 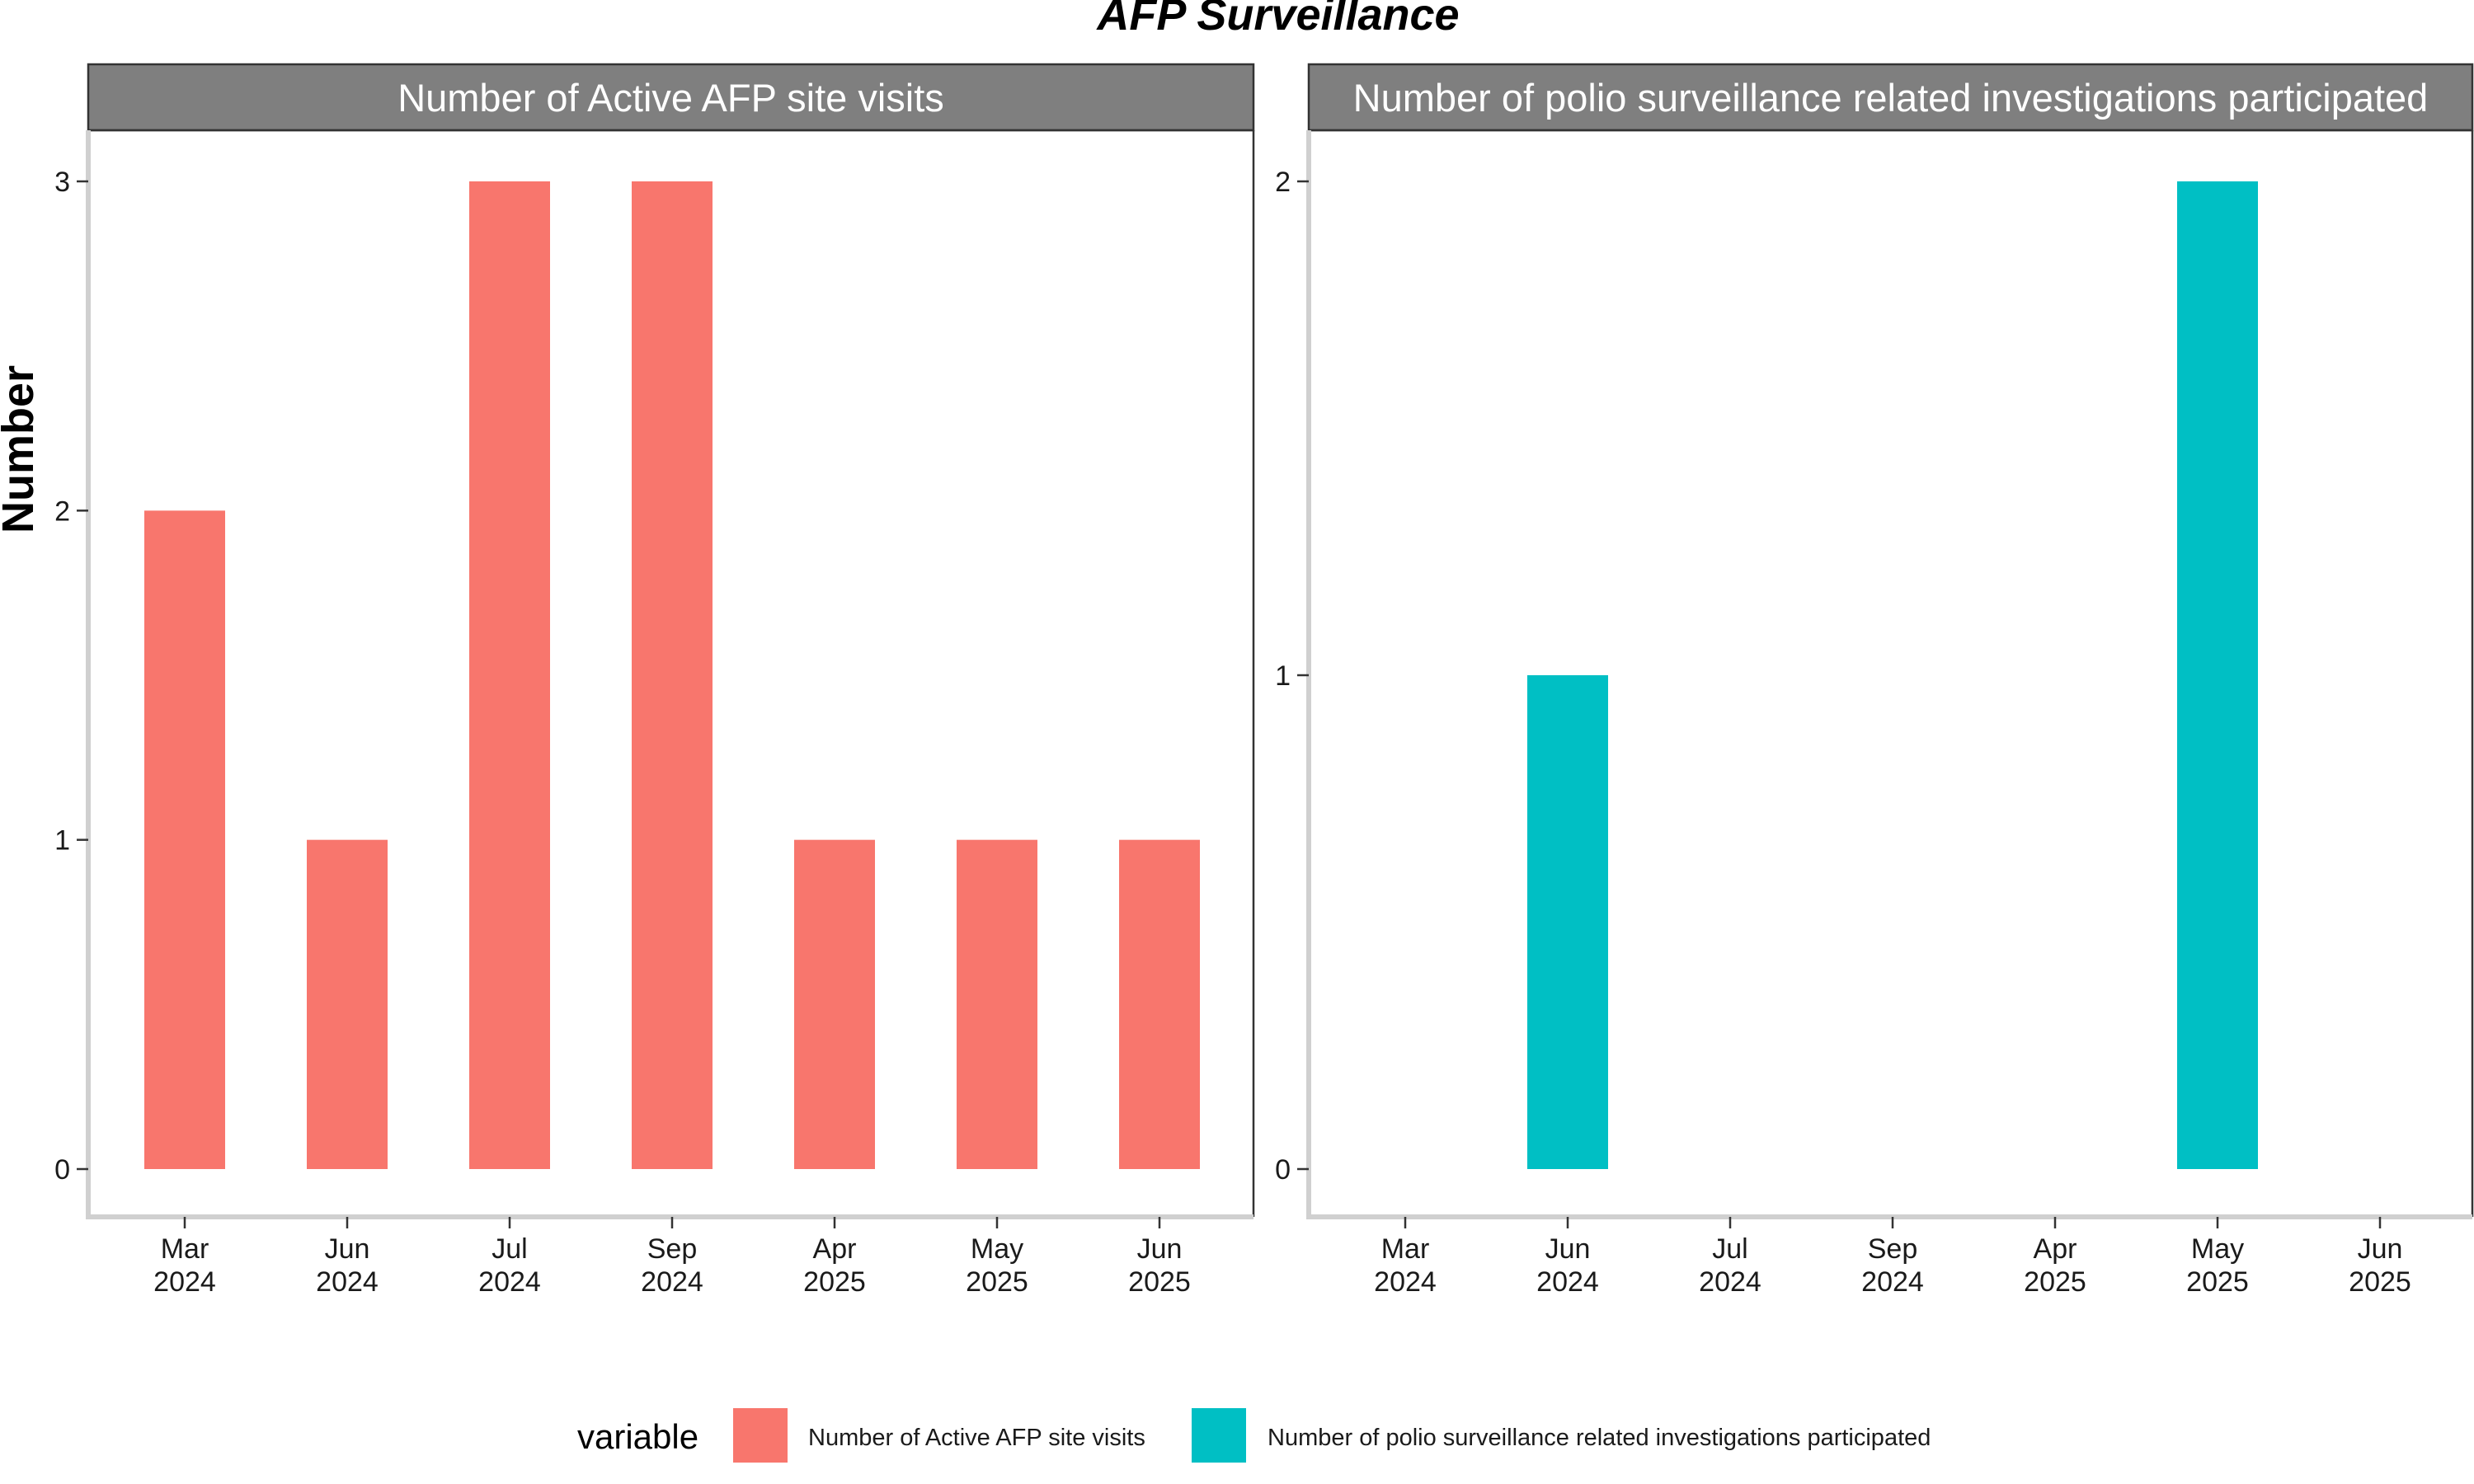 I want to click on facet-strip-label: Number of Active AFP site visits, so click(x=670, y=98).